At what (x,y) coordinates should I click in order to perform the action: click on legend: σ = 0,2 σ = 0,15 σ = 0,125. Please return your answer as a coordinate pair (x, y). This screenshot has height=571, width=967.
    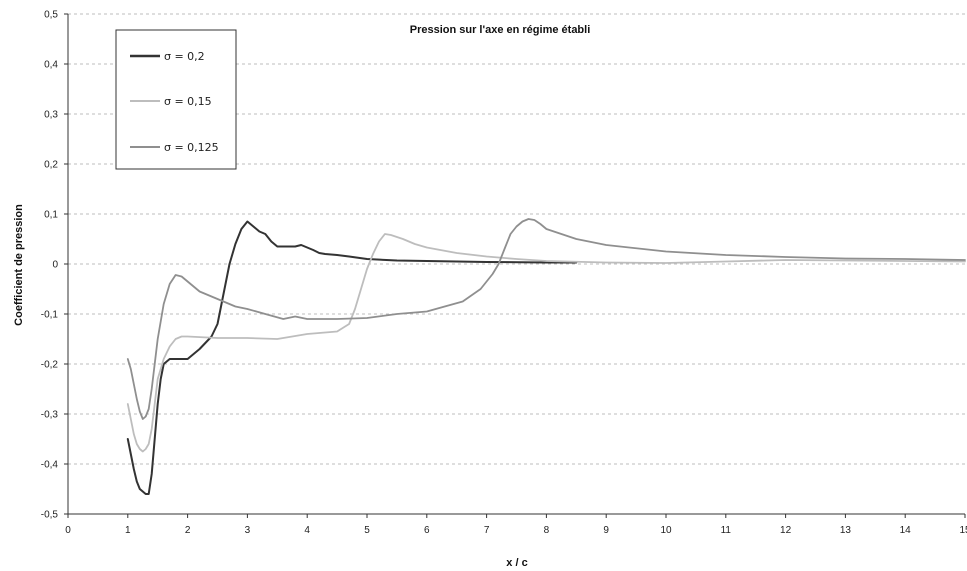
    Looking at the image, I should click on (176, 99).